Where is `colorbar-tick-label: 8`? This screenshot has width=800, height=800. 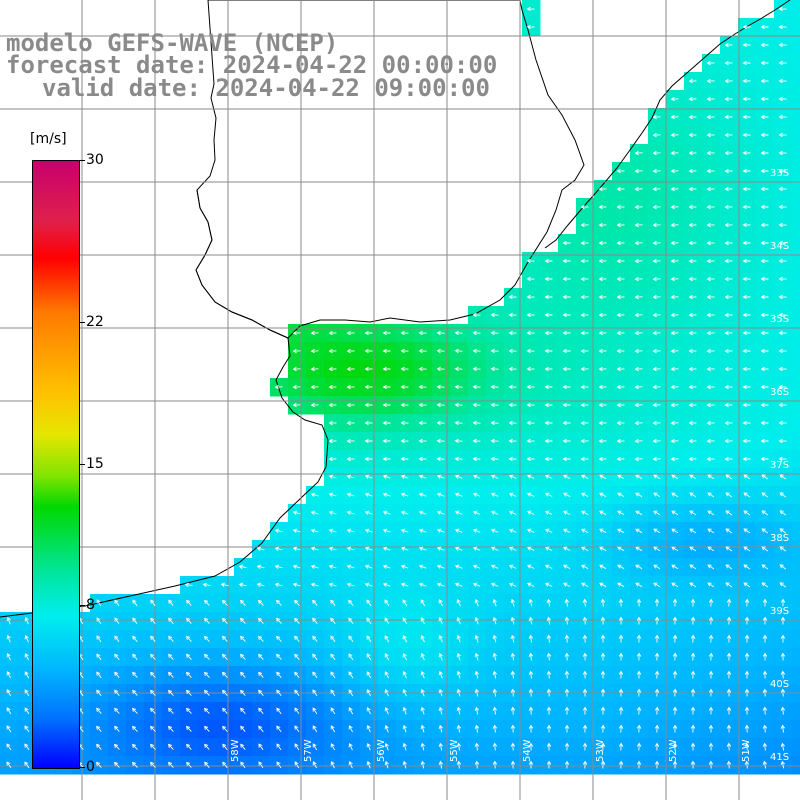 colorbar-tick-label: 8 is located at coordinates (90, 605).